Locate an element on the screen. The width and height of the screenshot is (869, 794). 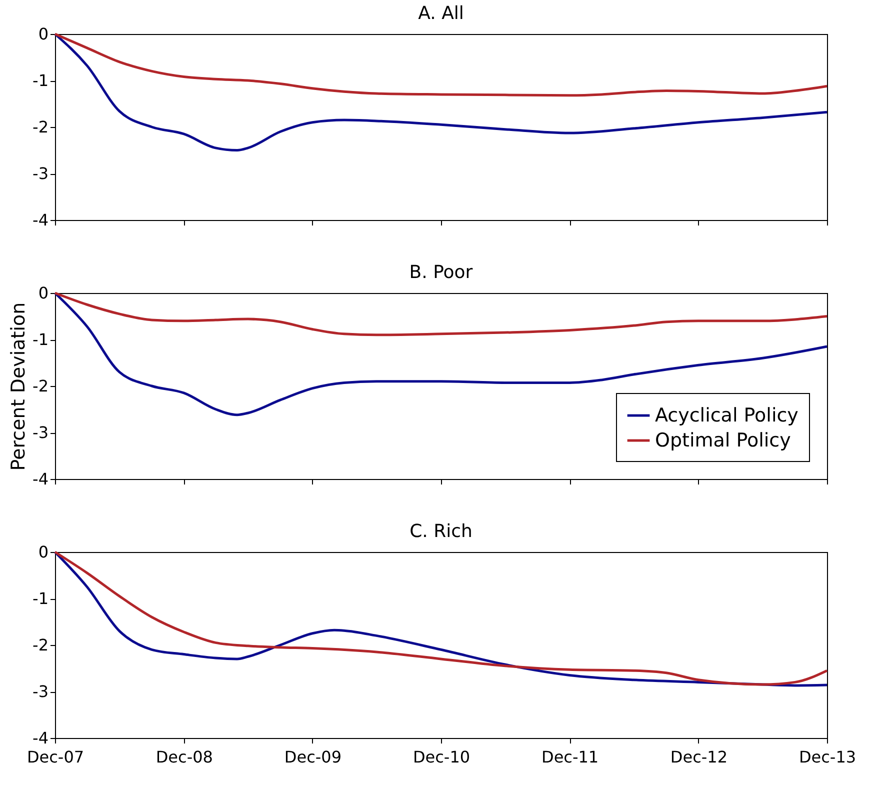
x-tick-label: Dec-08 is located at coordinates (184, 757).